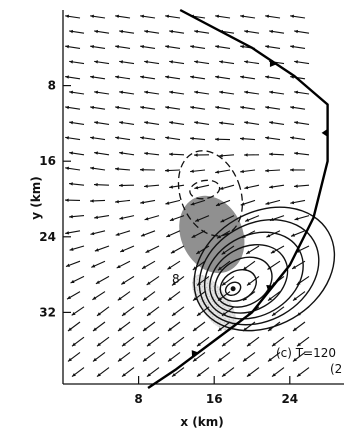 The image size is (344, 432). Describe the element at coordinates (52, 86) in the screenshot. I see `y-tick-label: 8` at that location.